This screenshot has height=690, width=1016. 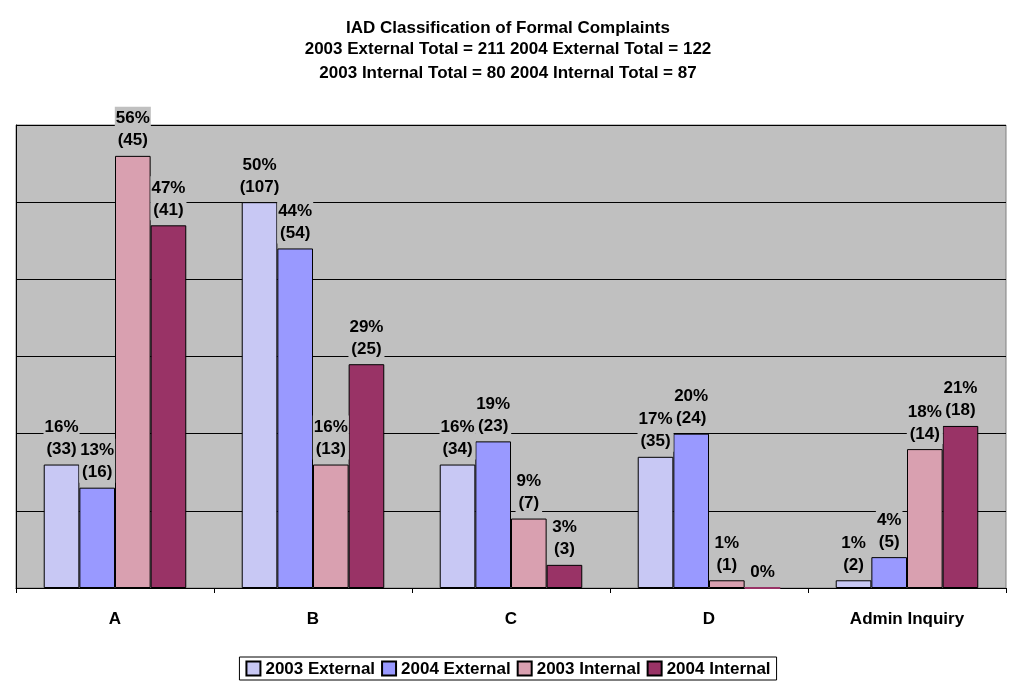 I want to click on data-label: 50% (107), so click(x=259, y=175).